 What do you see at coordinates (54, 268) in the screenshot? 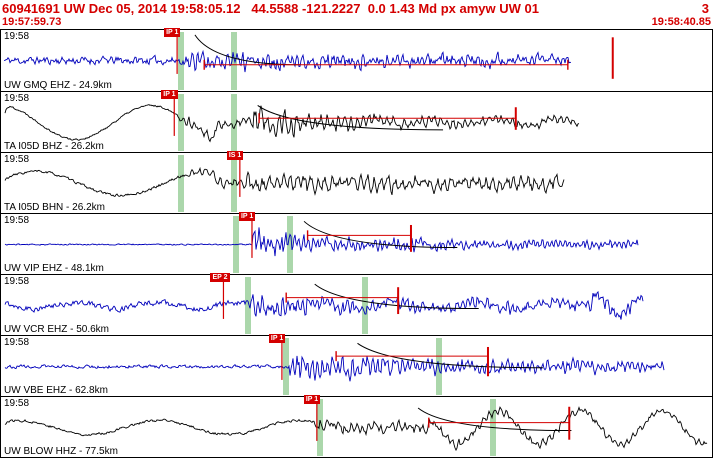
I see `station-label: UW VIP EHZ - 48.1km` at bounding box center [54, 268].